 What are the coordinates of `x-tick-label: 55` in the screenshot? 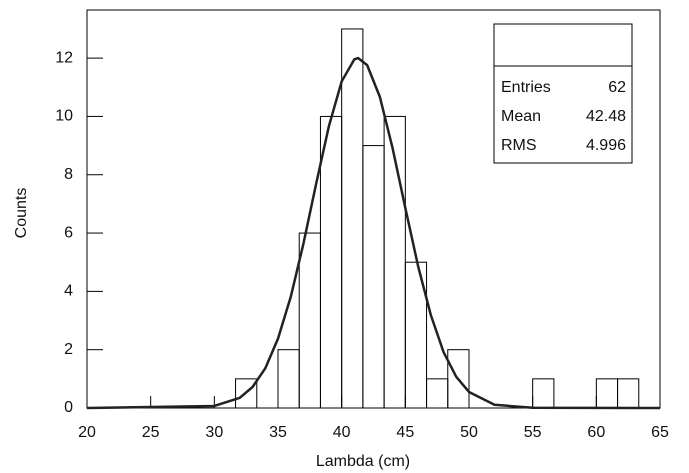 It's located at (533, 432).